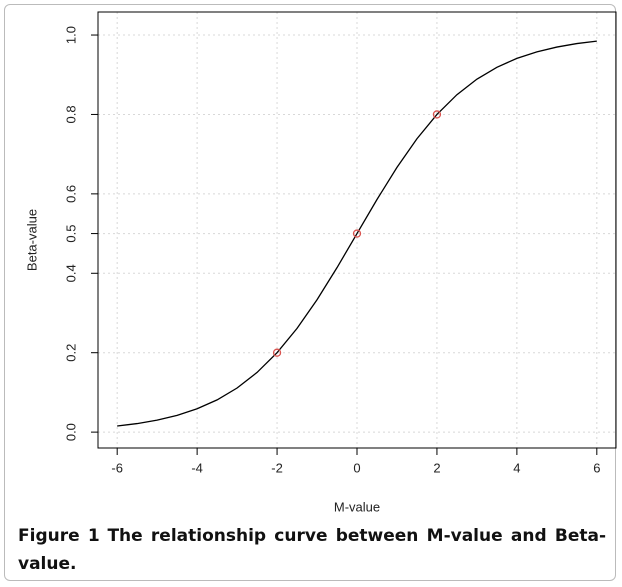 The width and height of the screenshot is (622, 587). What do you see at coordinates (197, 467) in the screenshot?
I see `x-tick-label: -4` at bounding box center [197, 467].